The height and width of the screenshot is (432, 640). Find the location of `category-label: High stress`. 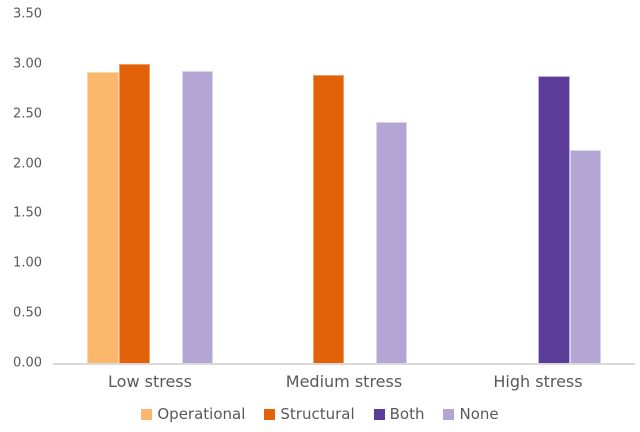

category-label: High stress is located at coordinates (538, 381).